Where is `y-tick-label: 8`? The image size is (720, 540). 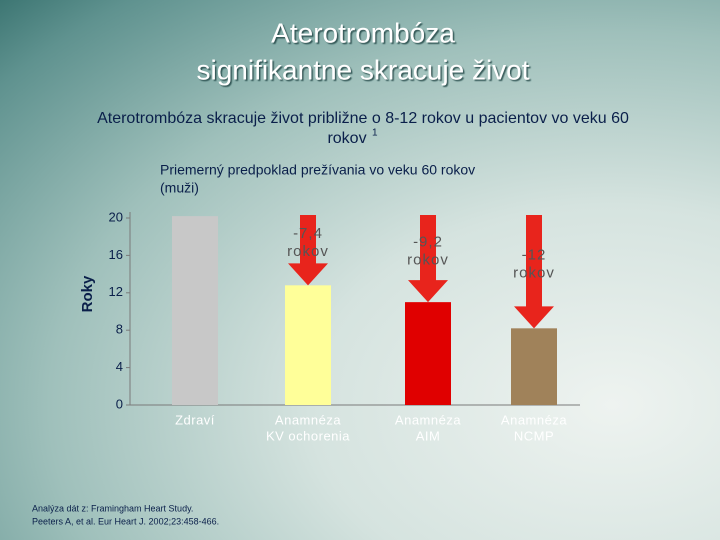
y-tick-label: 8 is located at coordinates (119, 329).